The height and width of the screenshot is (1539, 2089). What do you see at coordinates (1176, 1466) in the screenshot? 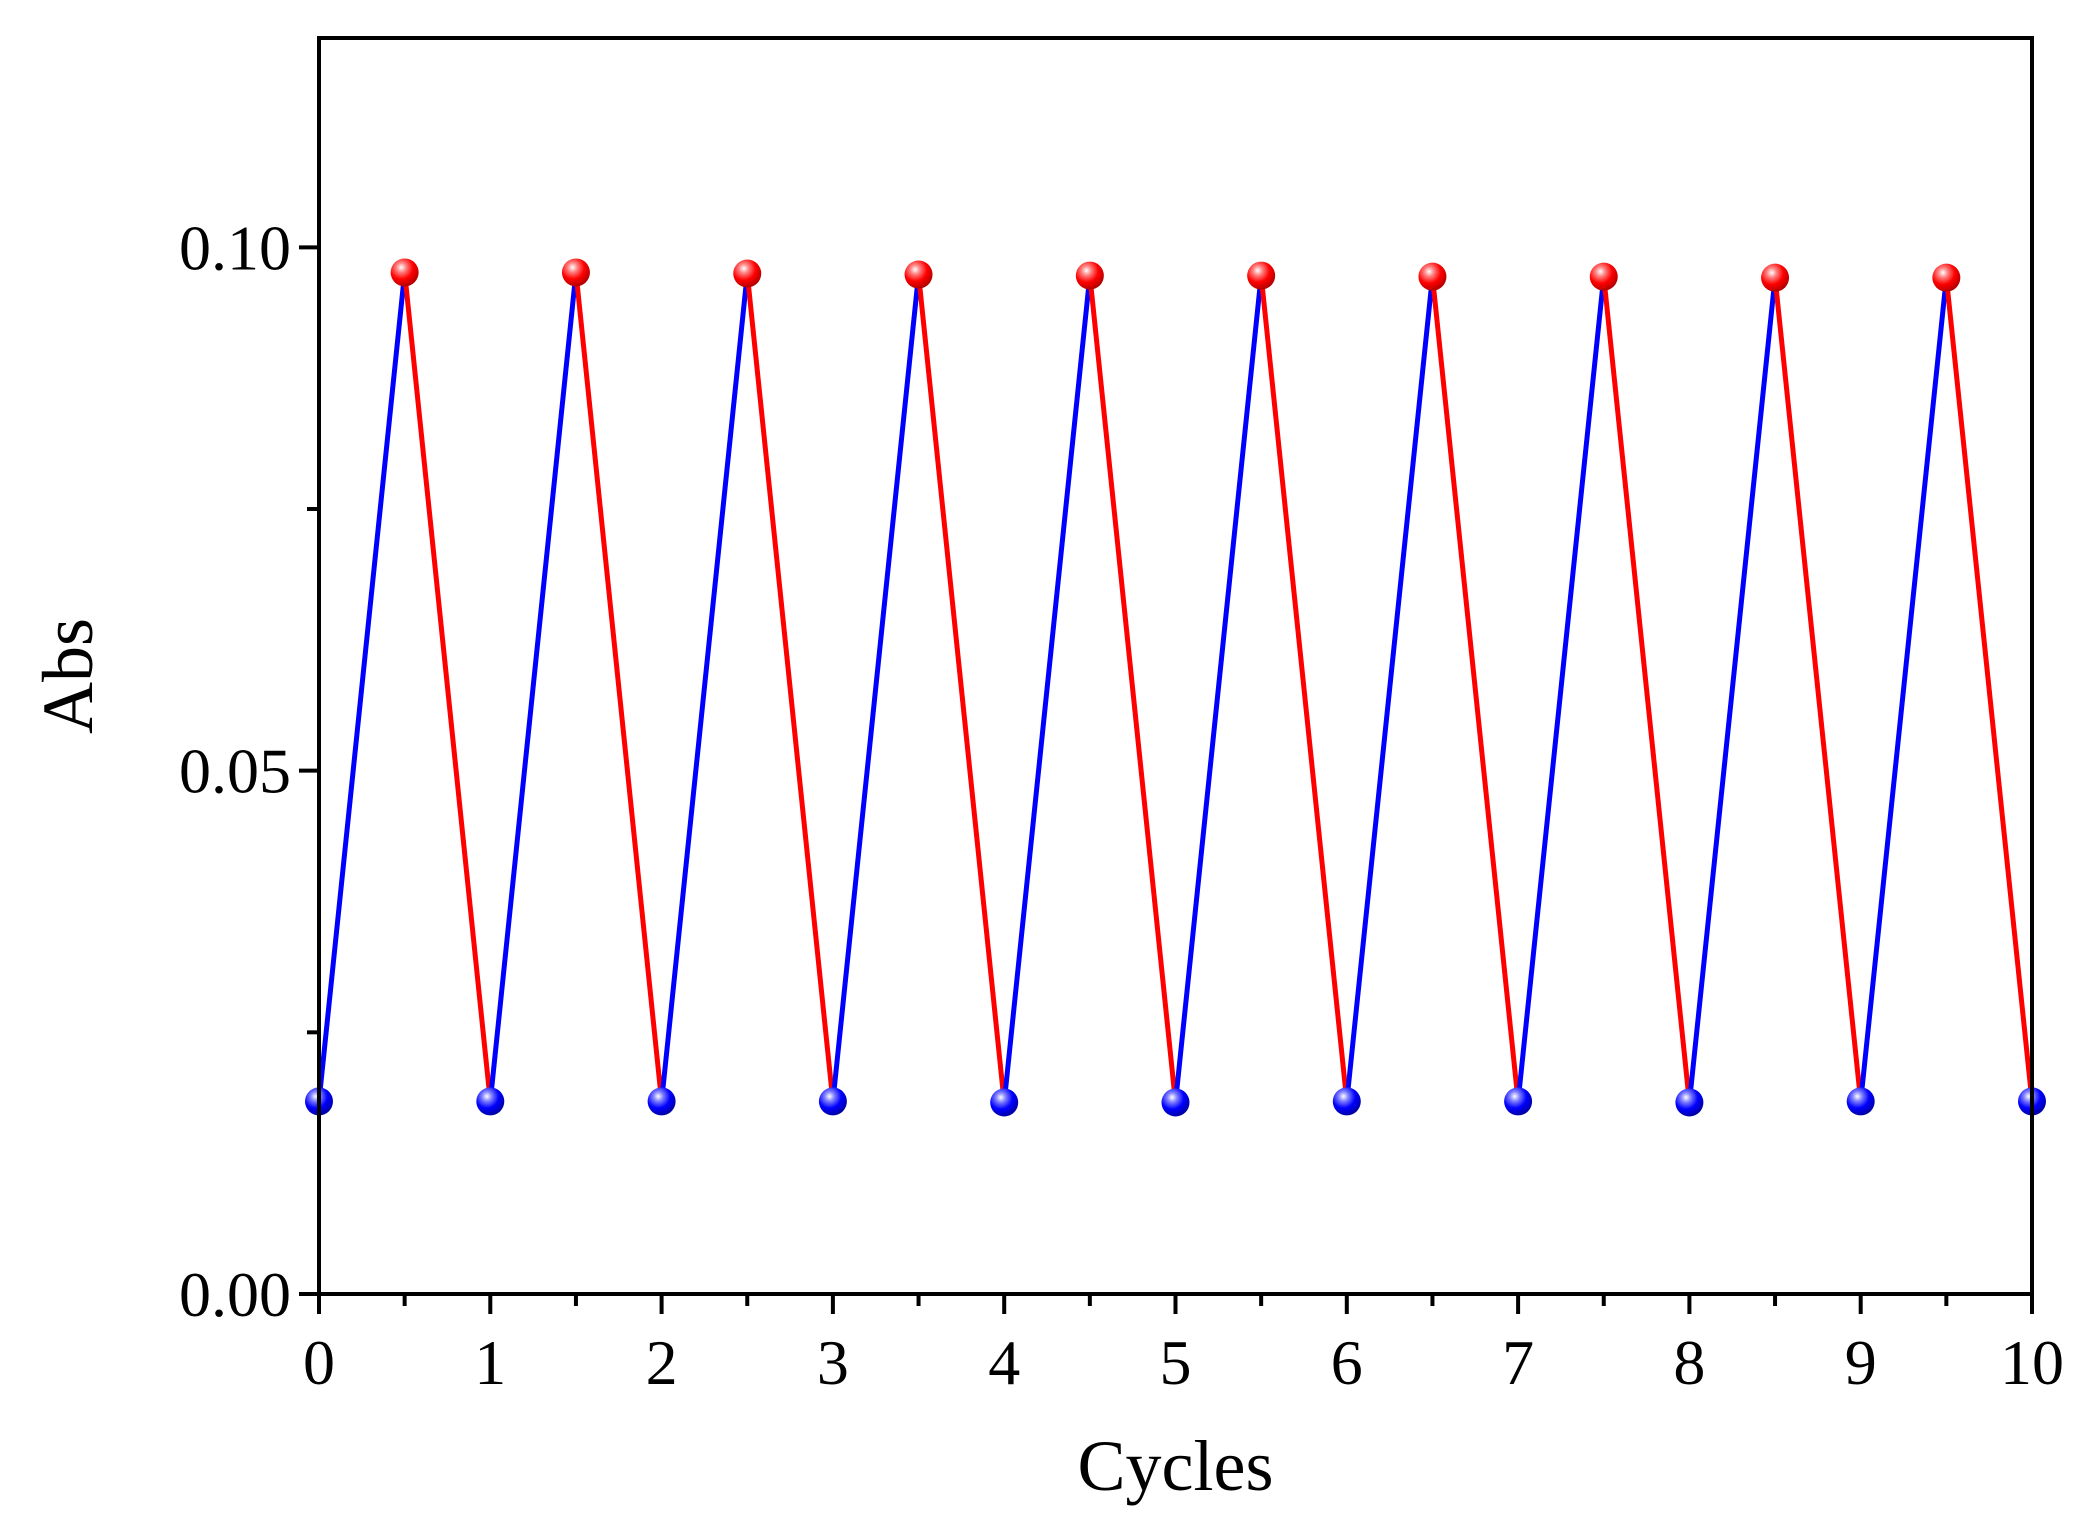
I see `x-axis-title: Cycles` at bounding box center [1176, 1466].